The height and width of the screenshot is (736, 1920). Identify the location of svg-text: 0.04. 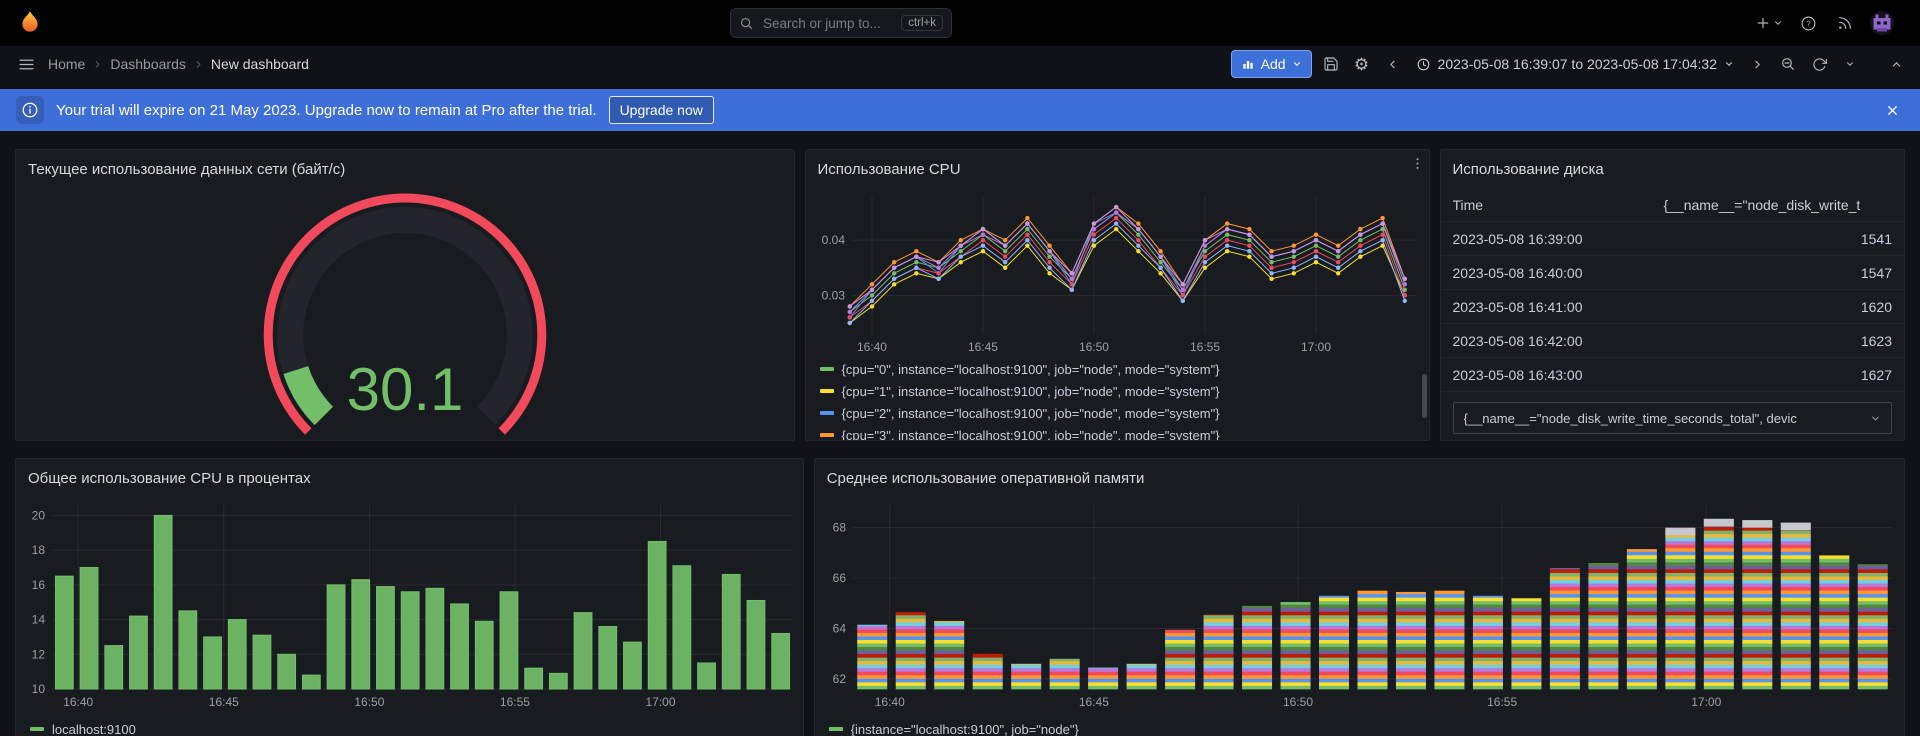
(833, 240).